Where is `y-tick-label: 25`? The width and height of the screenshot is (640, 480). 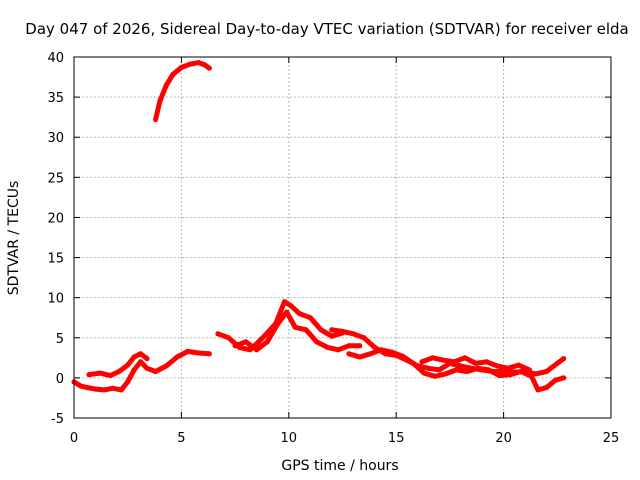 y-tick-label: 25 is located at coordinates (55, 178).